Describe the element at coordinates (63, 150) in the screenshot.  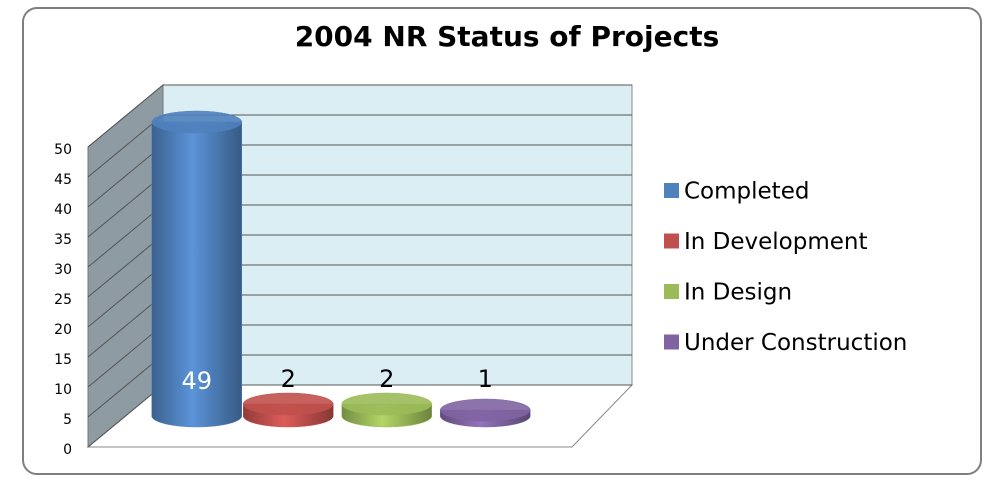
I see `y-tick-label: 50` at that location.